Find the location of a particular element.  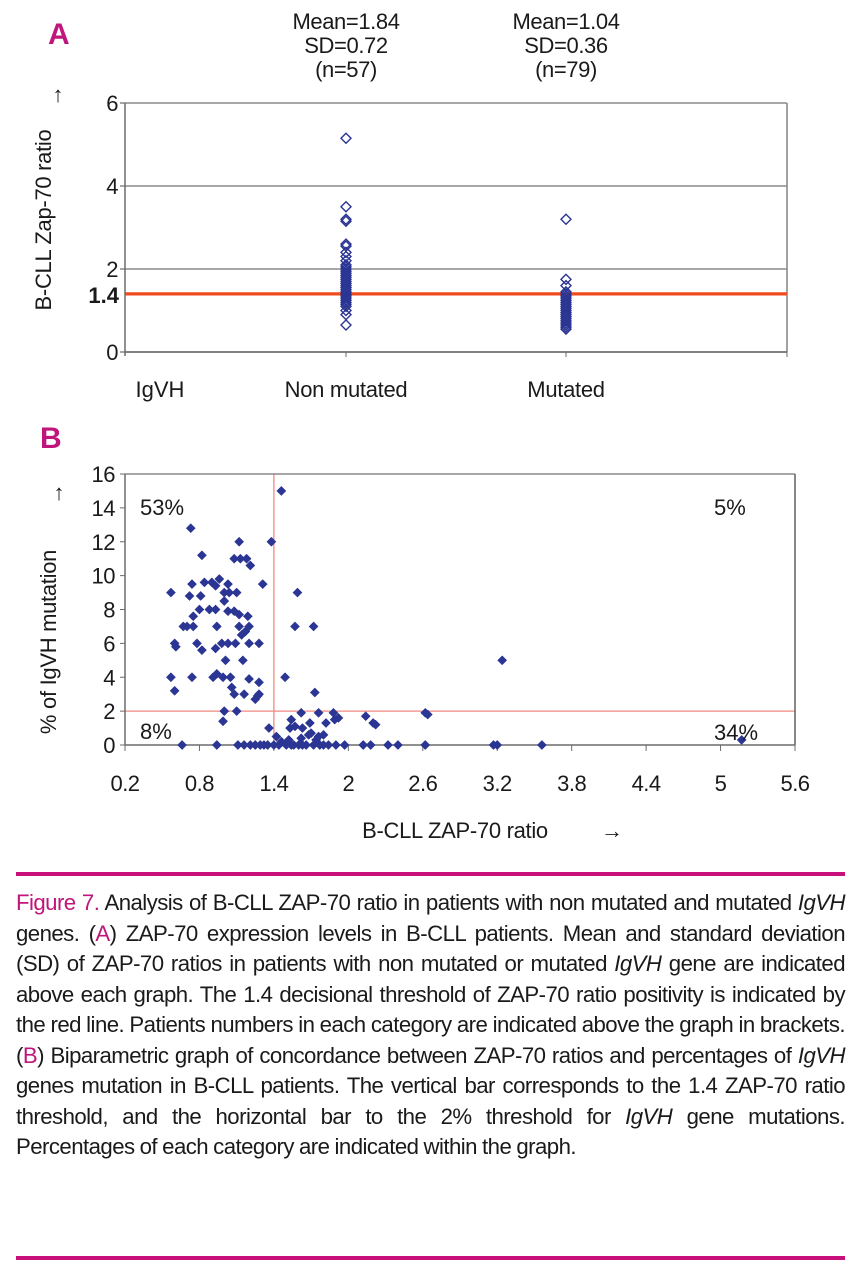

quadrant-label-top-right: 5% is located at coordinates (730, 507).